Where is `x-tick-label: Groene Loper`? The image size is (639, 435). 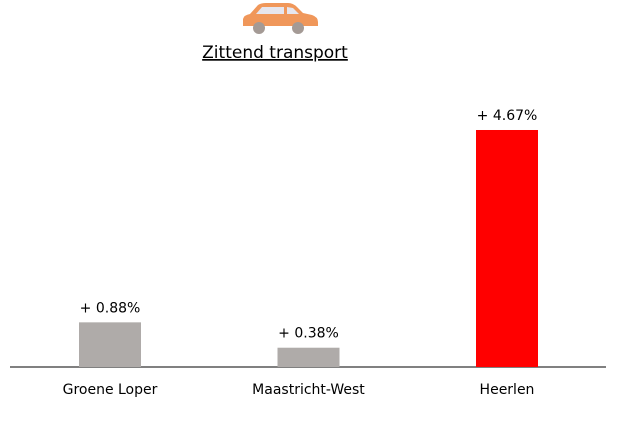
x-tick-label: Groene Loper is located at coordinates (110, 390).